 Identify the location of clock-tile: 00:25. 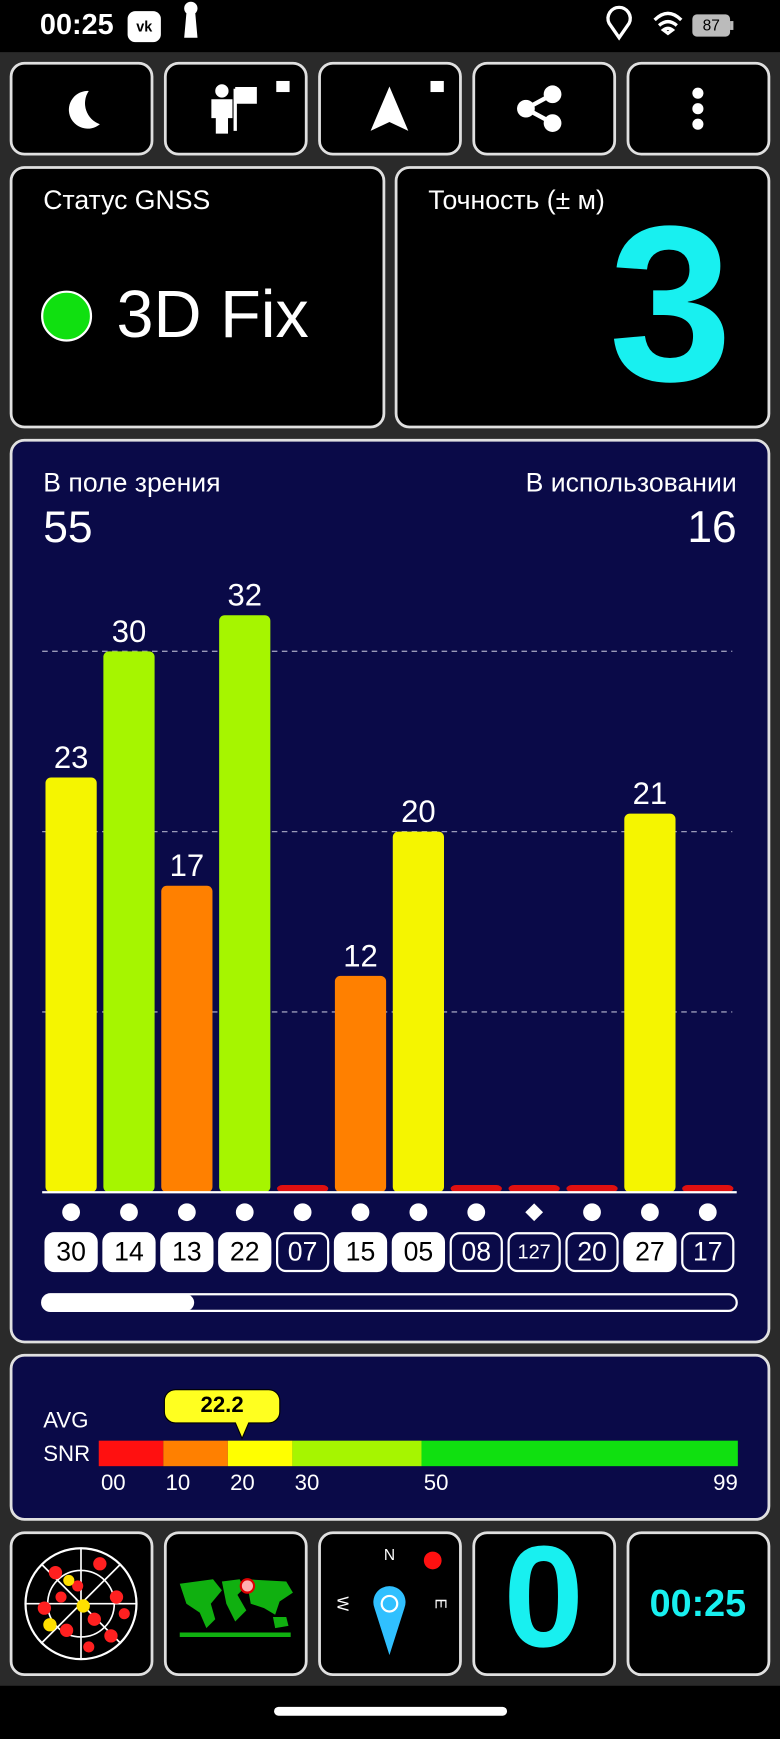
(698, 1604).